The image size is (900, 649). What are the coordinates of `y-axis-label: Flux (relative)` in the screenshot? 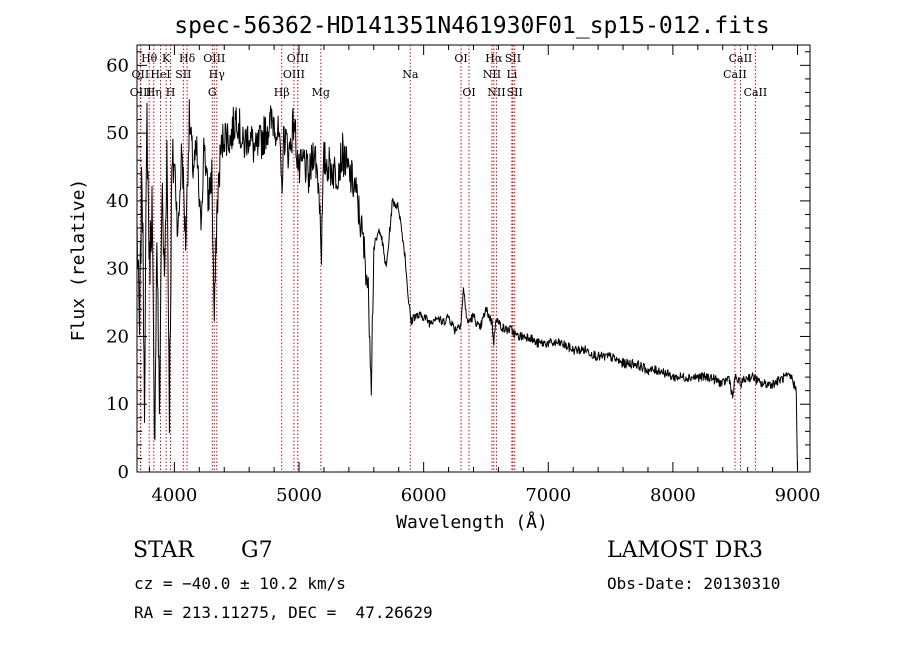 It's located at (78, 260).